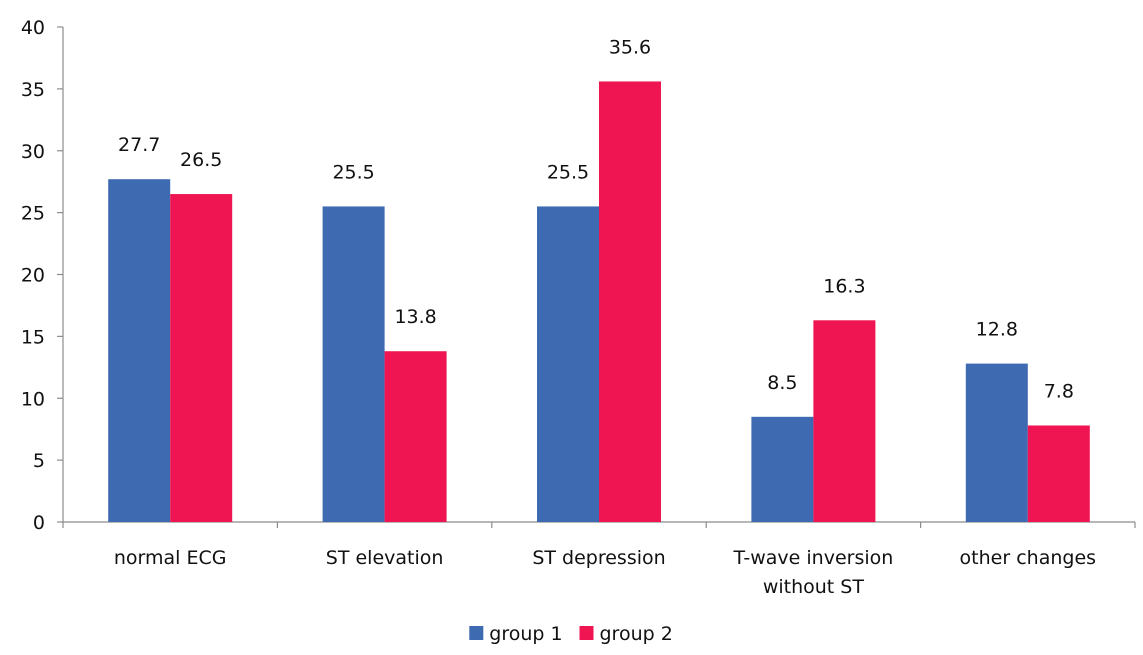  I want to click on data-label: 26.5, so click(201, 160).